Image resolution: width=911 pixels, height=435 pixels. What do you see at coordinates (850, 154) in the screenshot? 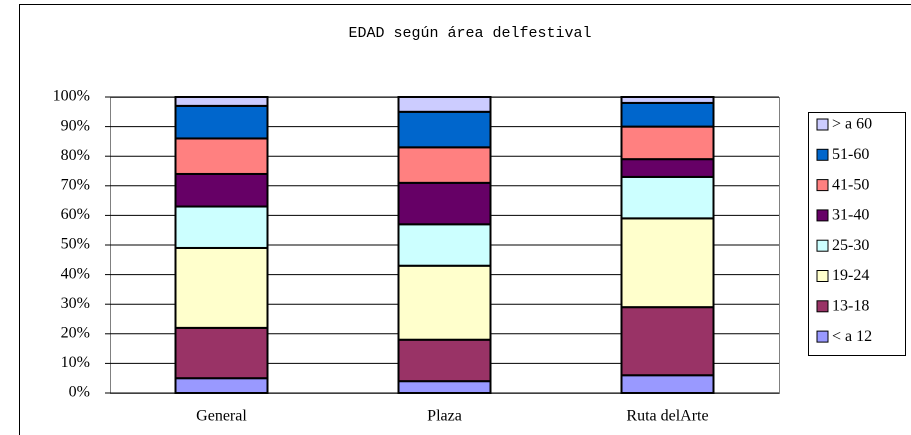
I see `legend-label: 51-60` at bounding box center [850, 154].